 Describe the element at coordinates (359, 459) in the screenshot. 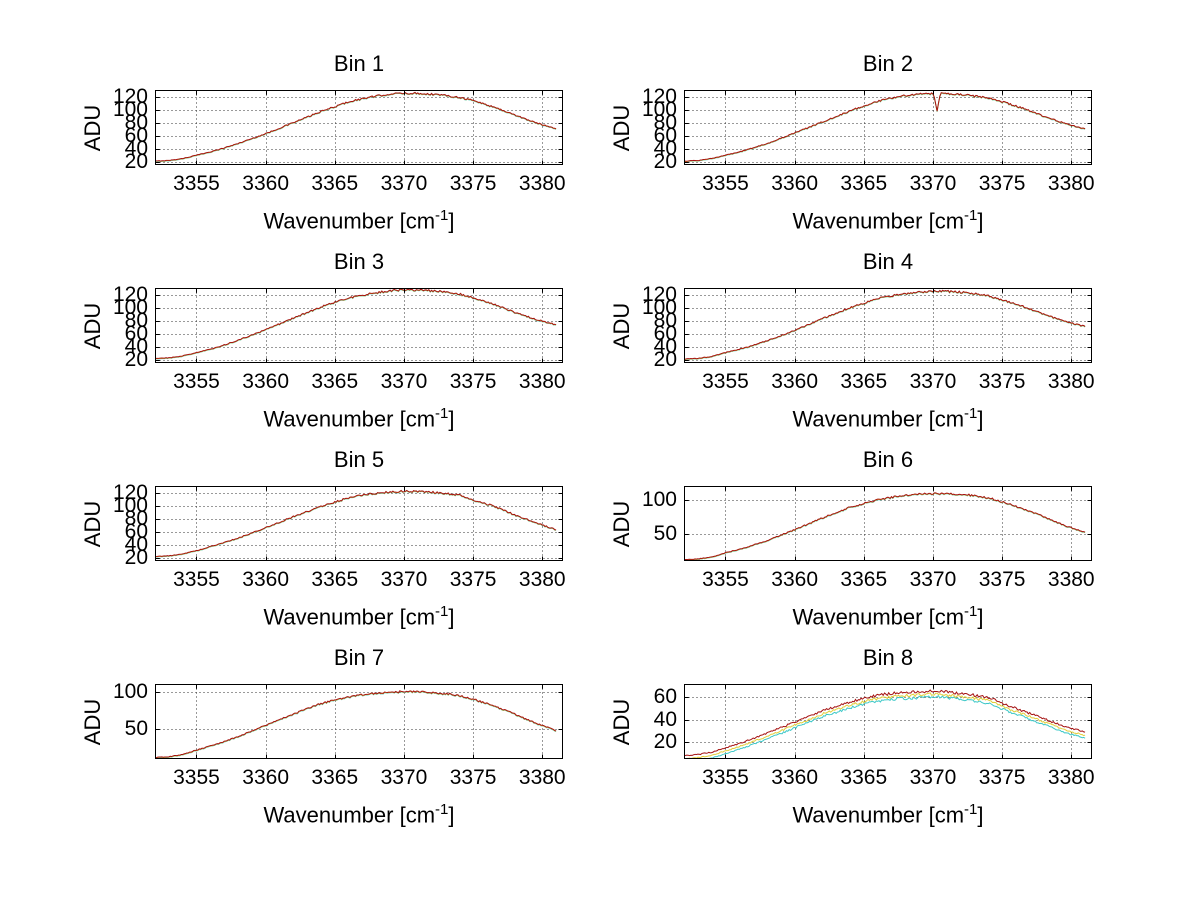

I see `subplot-title: Bin 5` at that location.